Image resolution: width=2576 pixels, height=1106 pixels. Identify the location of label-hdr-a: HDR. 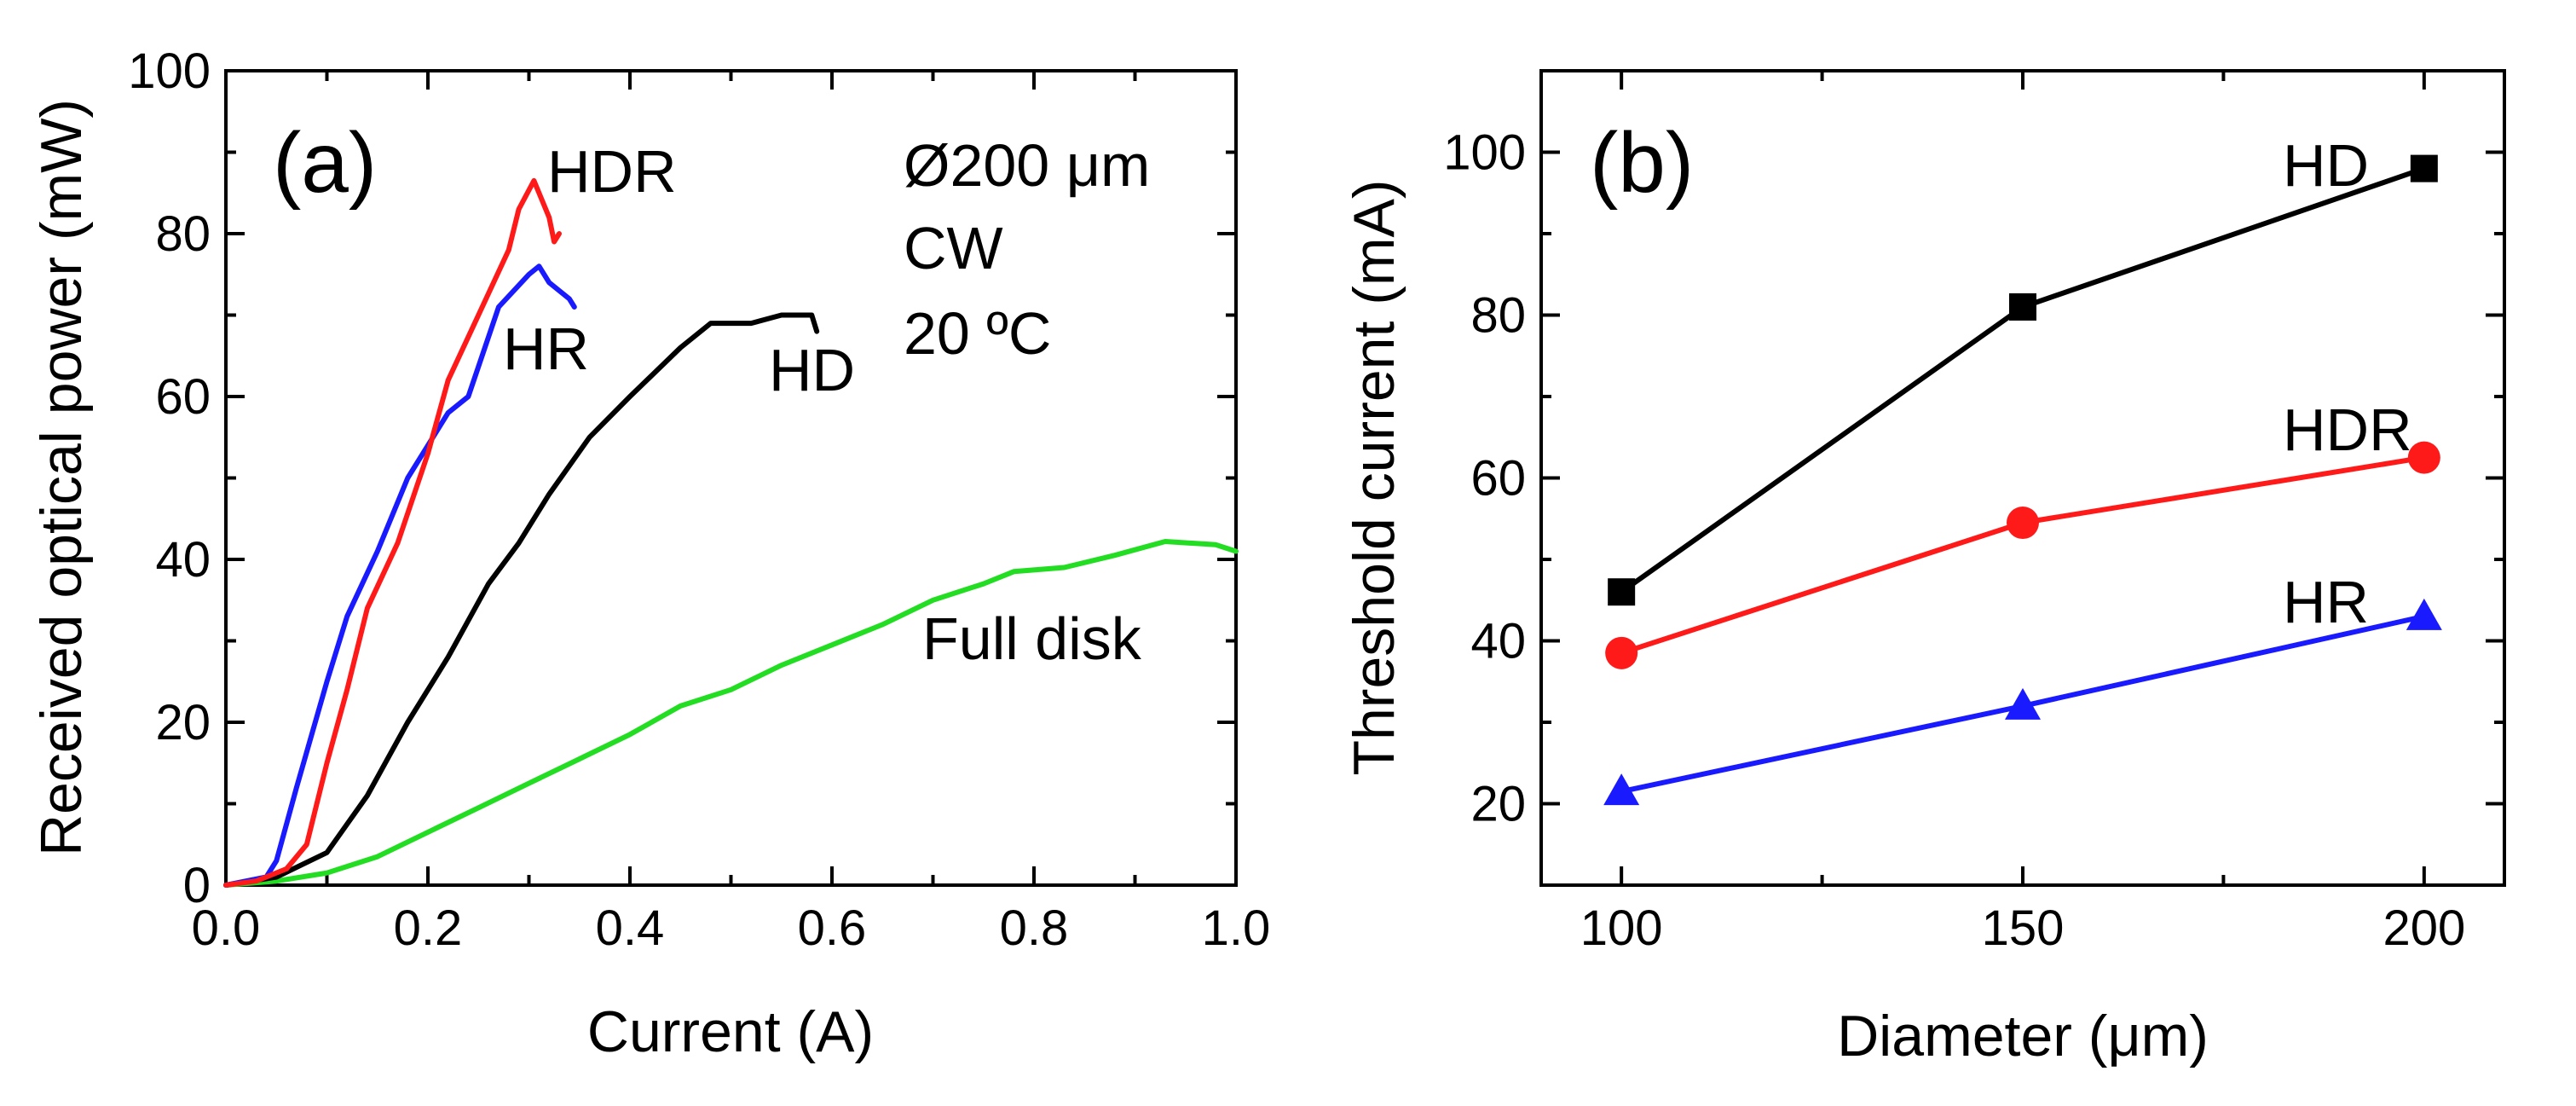
(612, 172).